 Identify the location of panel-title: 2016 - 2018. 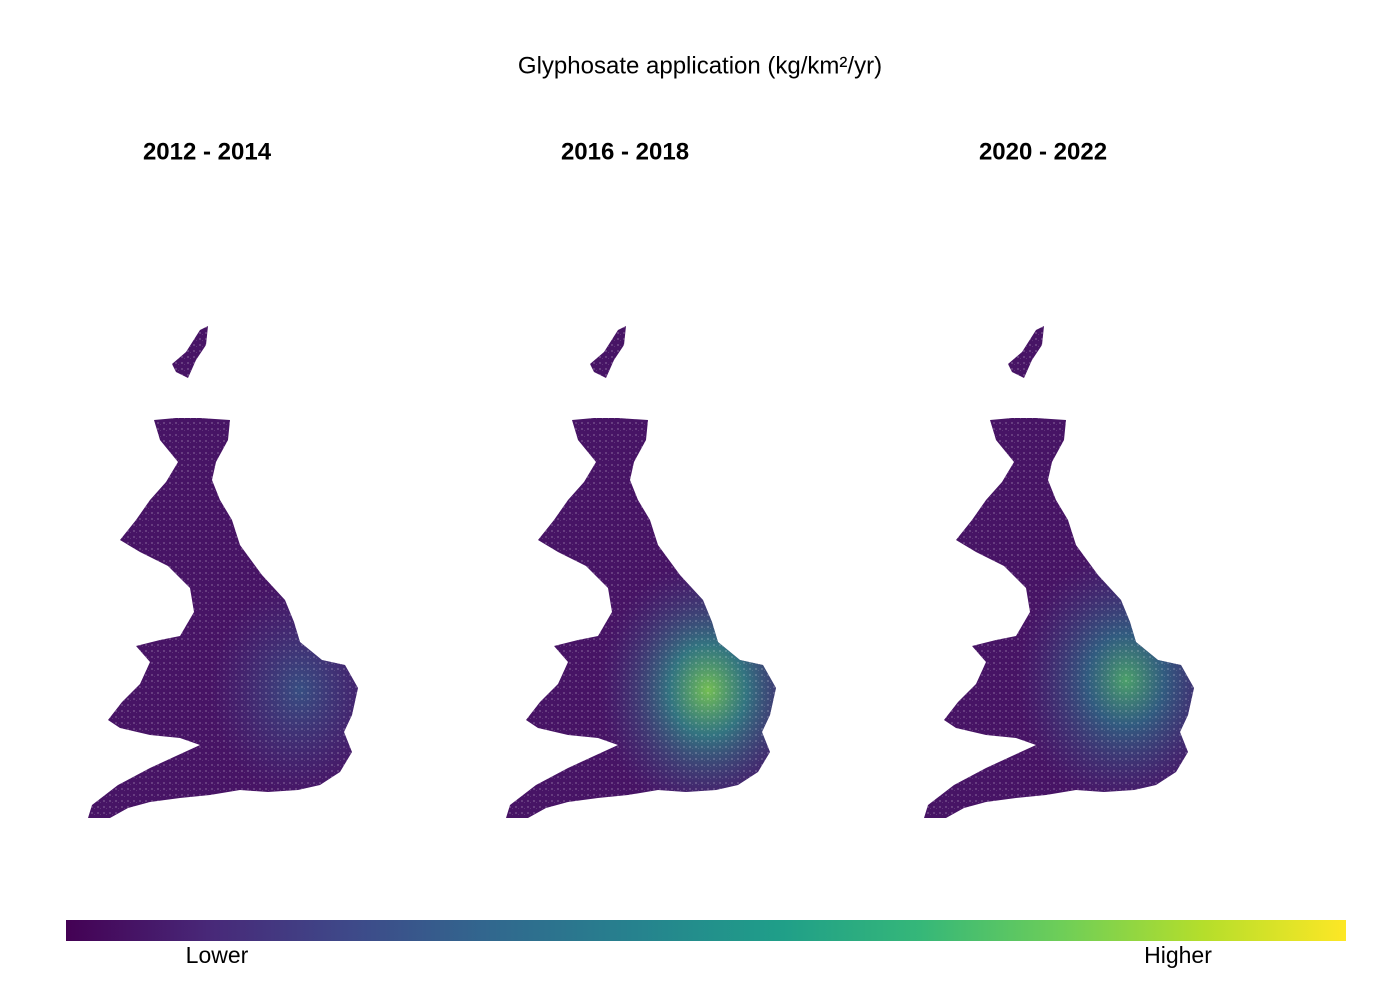
(625, 151).